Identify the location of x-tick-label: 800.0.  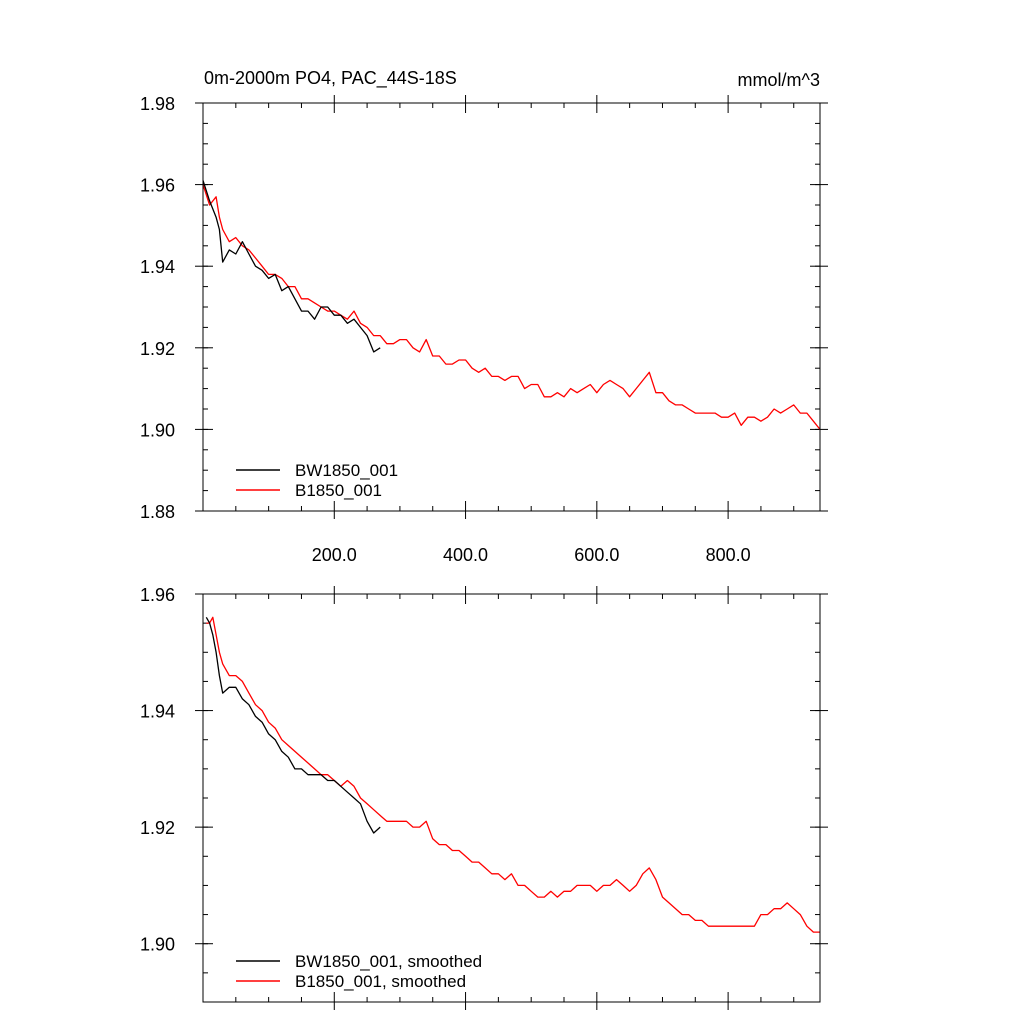
(728, 555).